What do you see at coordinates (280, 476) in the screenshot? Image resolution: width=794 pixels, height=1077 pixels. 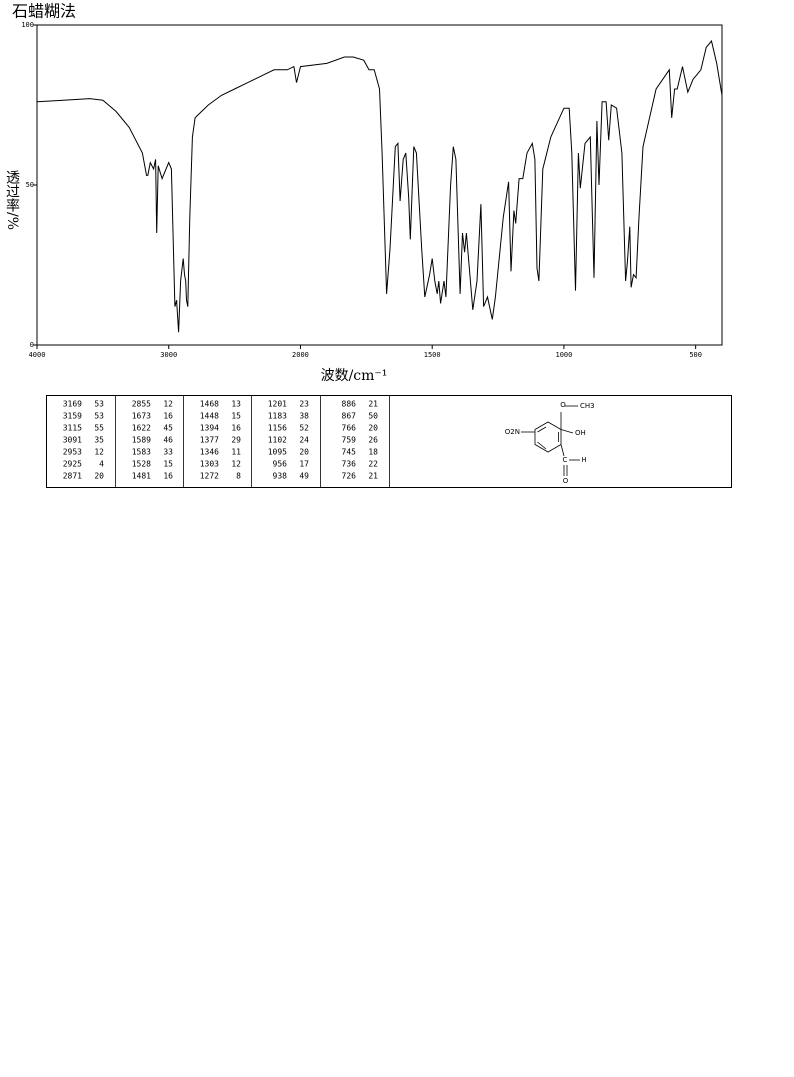 I see `peak-wavenumber: 938` at bounding box center [280, 476].